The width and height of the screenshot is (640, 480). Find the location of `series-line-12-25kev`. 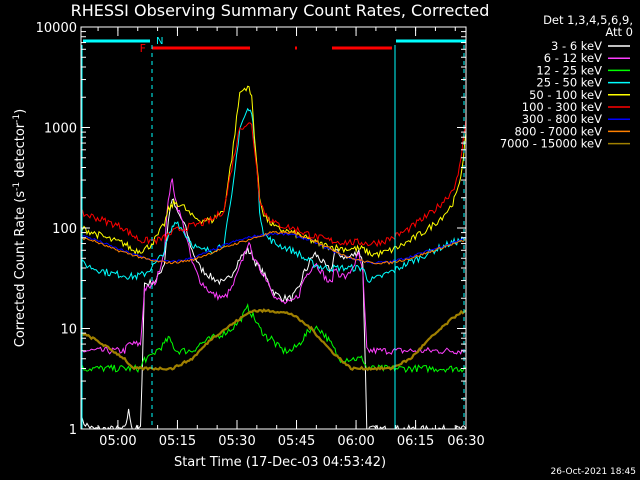

series-line-12-25kev is located at coordinates (273, 338).